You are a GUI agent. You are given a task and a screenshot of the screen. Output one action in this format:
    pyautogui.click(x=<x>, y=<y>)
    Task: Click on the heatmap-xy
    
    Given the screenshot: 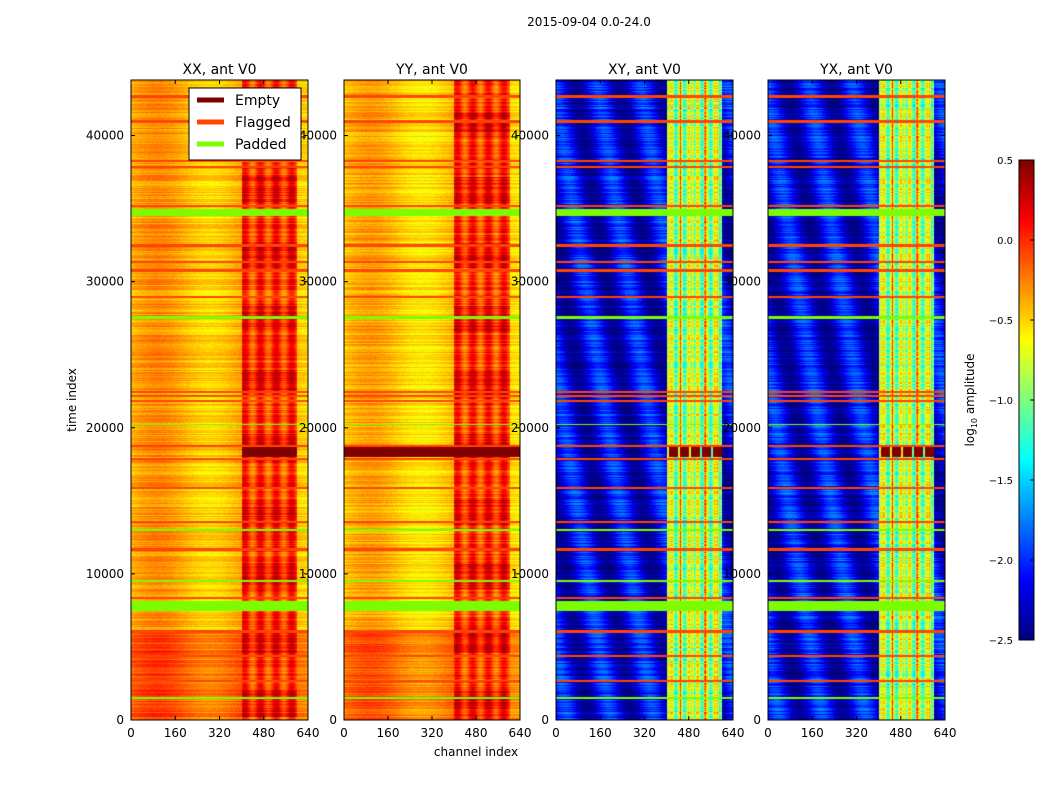 What is the action you would take?
    pyautogui.click(x=644, y=400)
    